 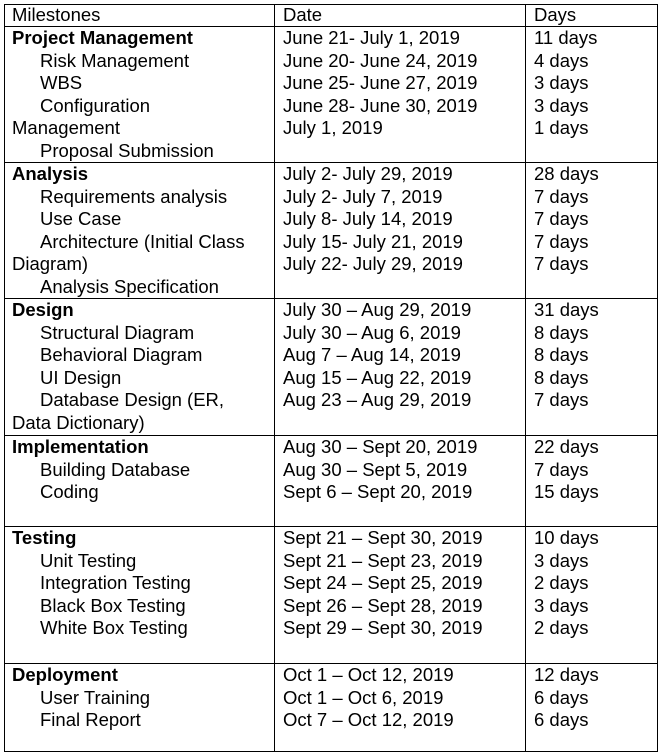 What do you see at coordinates (95, 105) in the screenshot?
I see `milestone-text: Configuration` at bounding box center [95, 105].